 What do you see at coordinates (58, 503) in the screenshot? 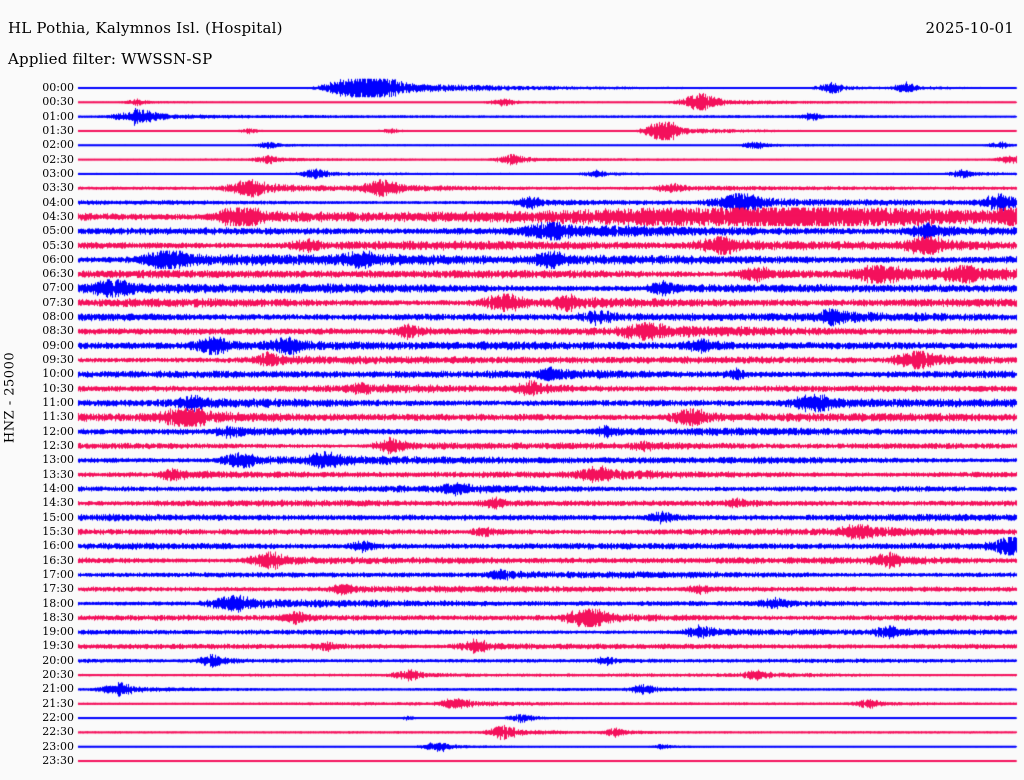
I see `time-label: 14:30` at bounding box center [58, 503].